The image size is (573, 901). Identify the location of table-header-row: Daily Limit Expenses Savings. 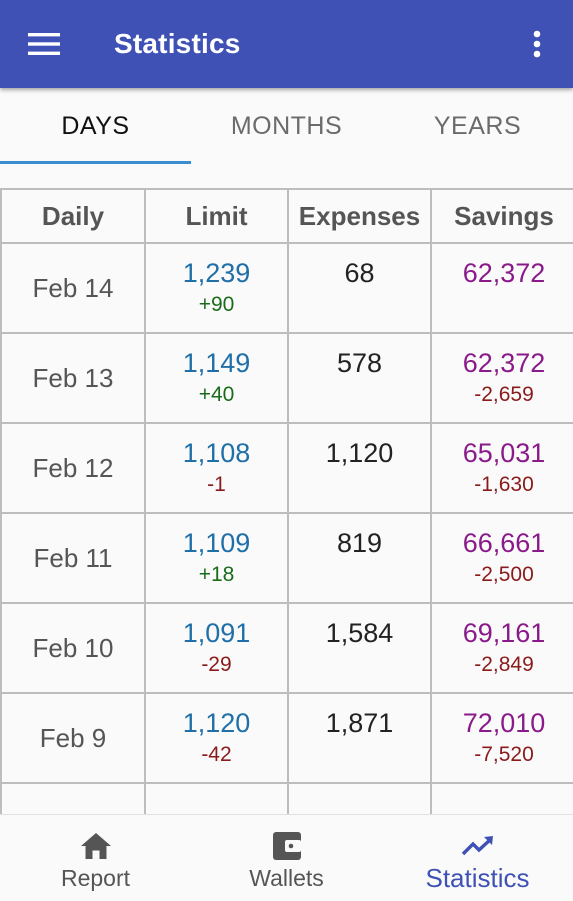
(286, 216).